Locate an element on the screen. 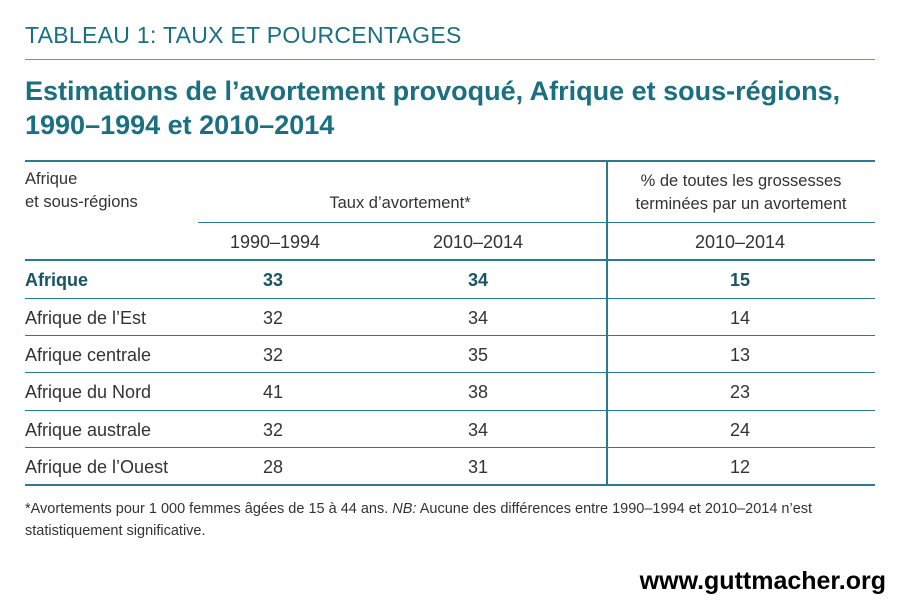 This screenshot has width=900, height=611. row-pct-2010: 14 is located at coordinates (740, 318).